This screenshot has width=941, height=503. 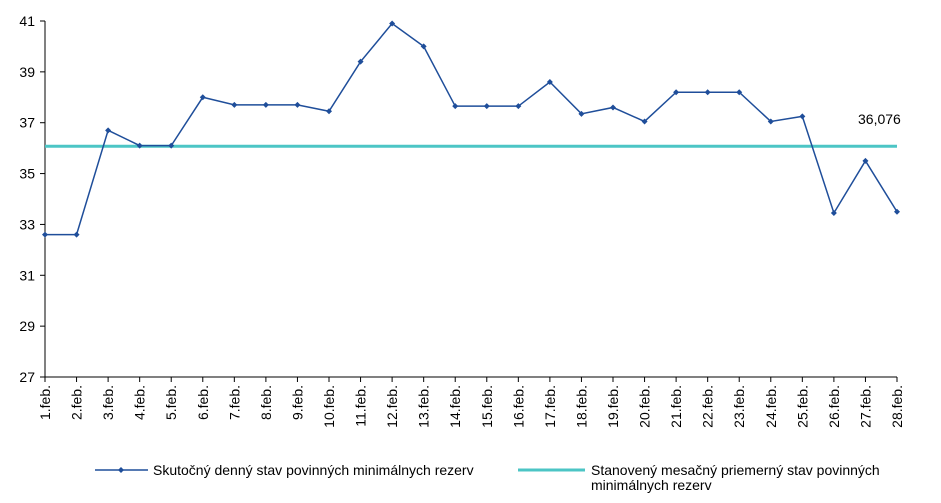 What do you see at coordinates (455, 406) in the screenshot?
I see `x-tick-label: 14.feb.` at bounding box center [455, 406].